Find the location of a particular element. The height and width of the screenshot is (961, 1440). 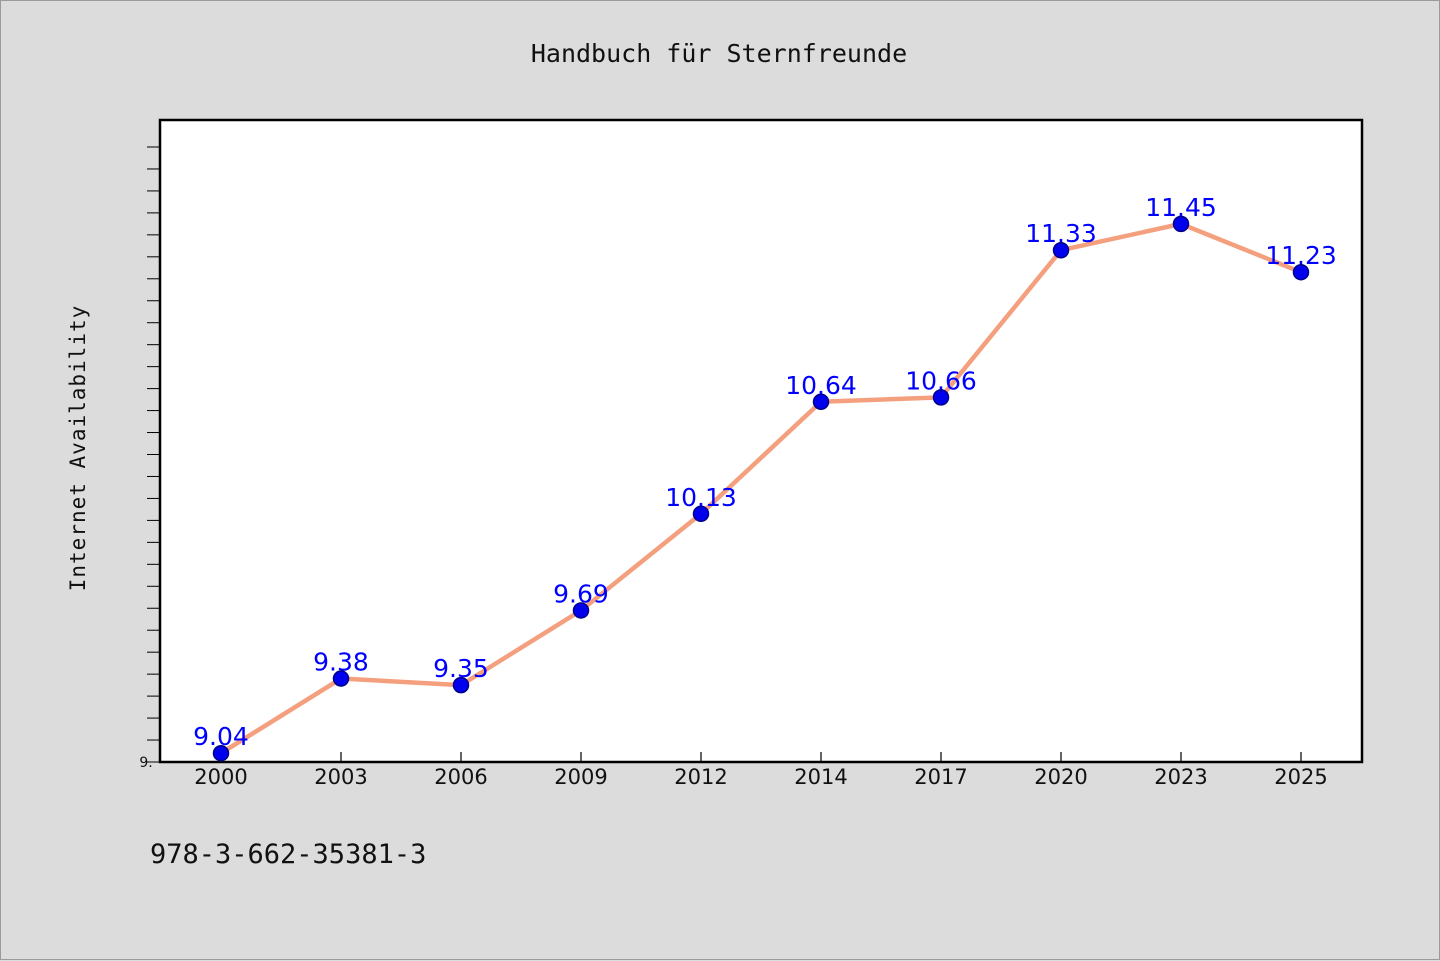

isbn-text: 978-3-662-35381-3 is located at coordinates (288, 854).